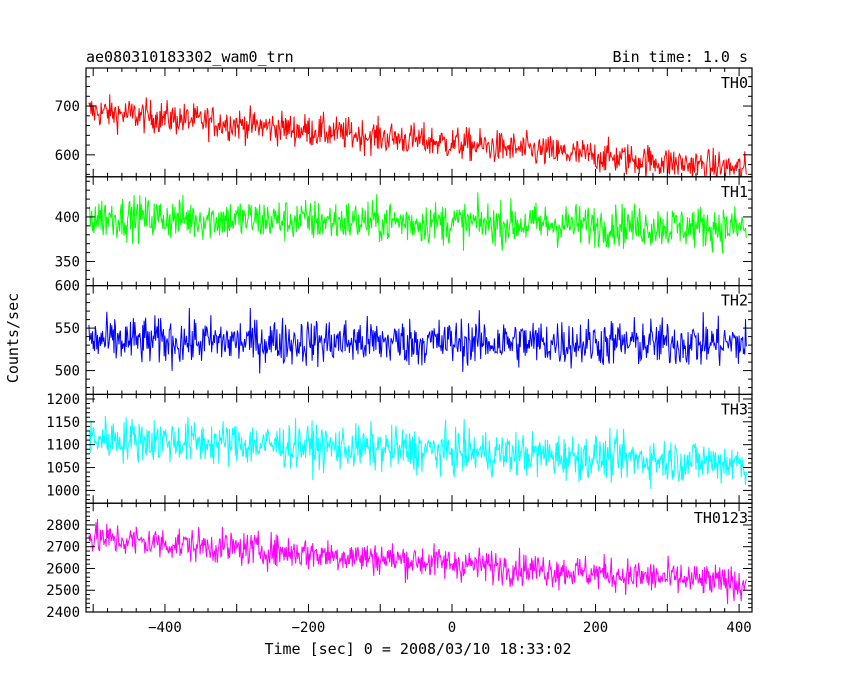 The image size is (850, 680). I want to click on panel-label-th0123: TH0123, so click(721, 518).